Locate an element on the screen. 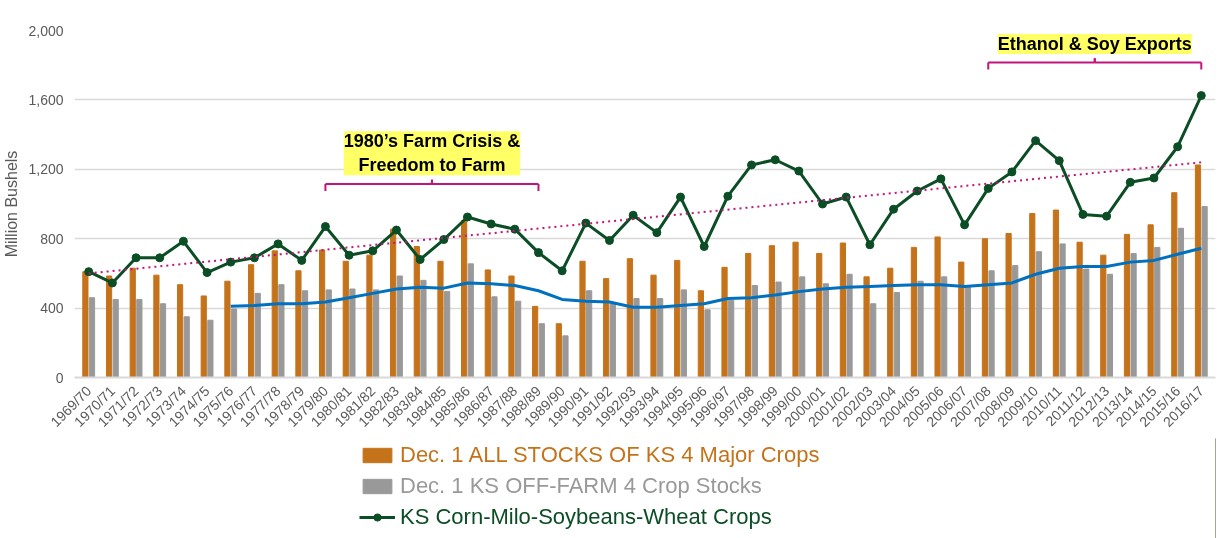  y-tick-label: 800 is located at coordinates (52, 238).